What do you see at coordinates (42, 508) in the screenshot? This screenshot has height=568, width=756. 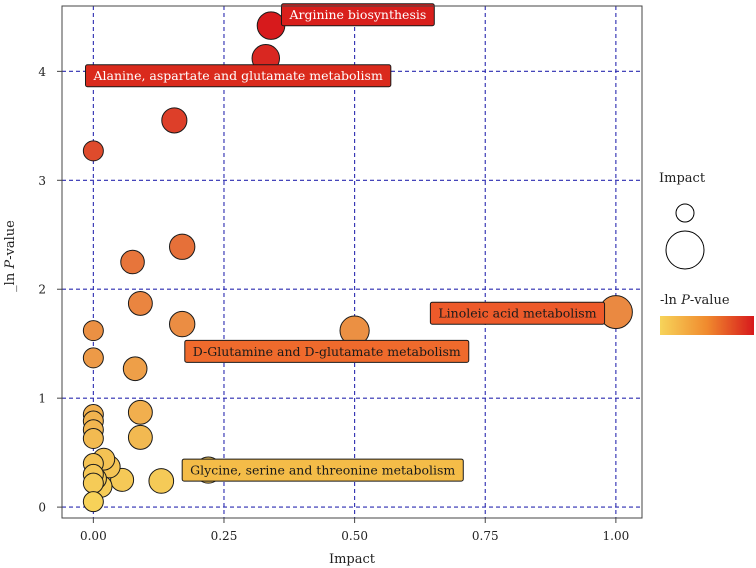 I see `y-tick-label: 0` at bounding box center [42, 508].